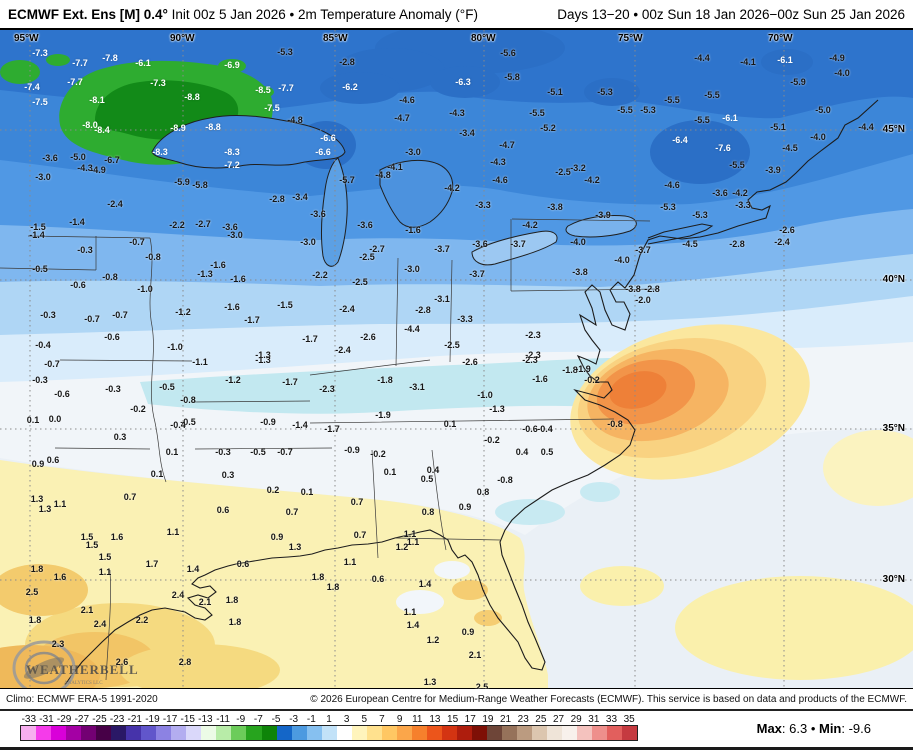 Image resolution: width=913 pixels, height=750 pixels. Describe the element at coordinates (435, 719) in the screenshot. I see `colorbar-tick: 13` at that location.